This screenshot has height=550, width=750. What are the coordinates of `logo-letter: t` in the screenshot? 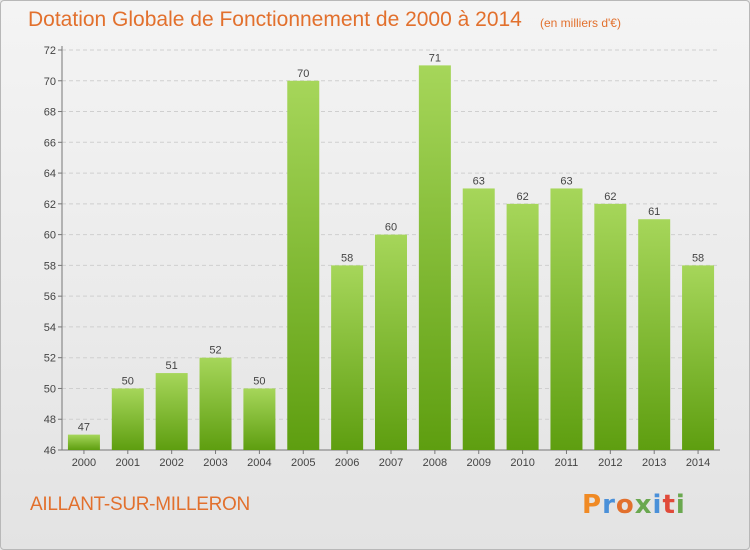 It's located at (669, 505).